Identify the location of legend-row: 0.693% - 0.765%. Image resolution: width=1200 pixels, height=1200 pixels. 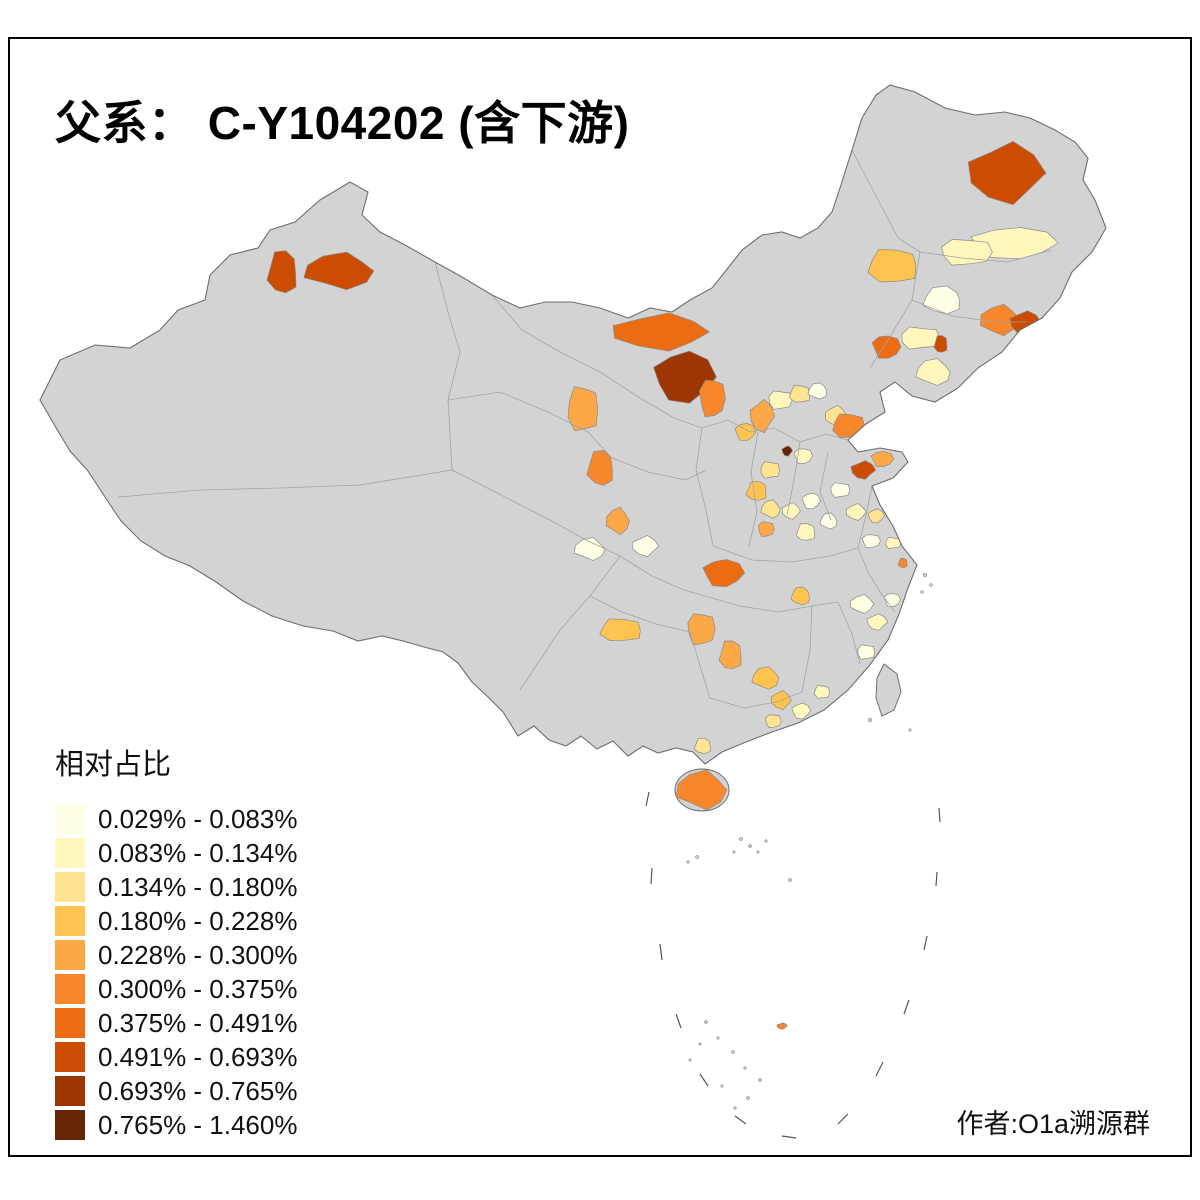
(176, 1091).